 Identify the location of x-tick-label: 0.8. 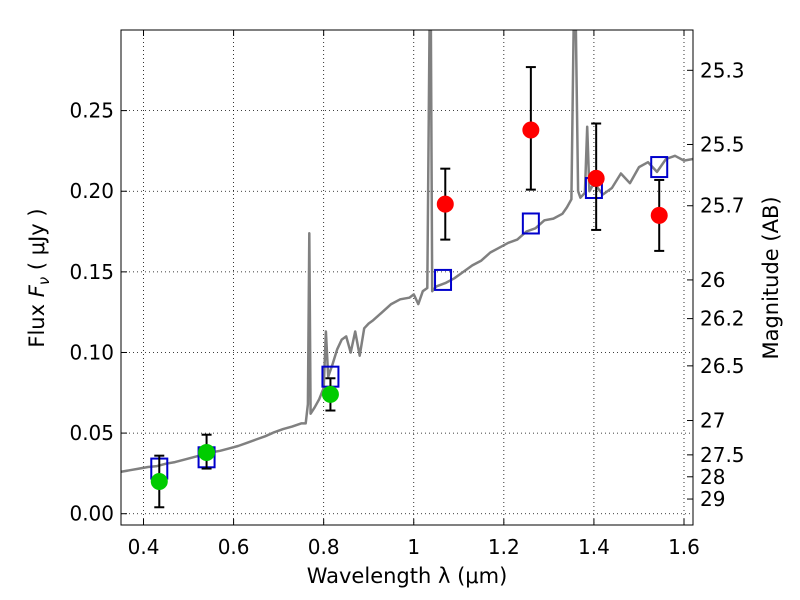
(324, 547).